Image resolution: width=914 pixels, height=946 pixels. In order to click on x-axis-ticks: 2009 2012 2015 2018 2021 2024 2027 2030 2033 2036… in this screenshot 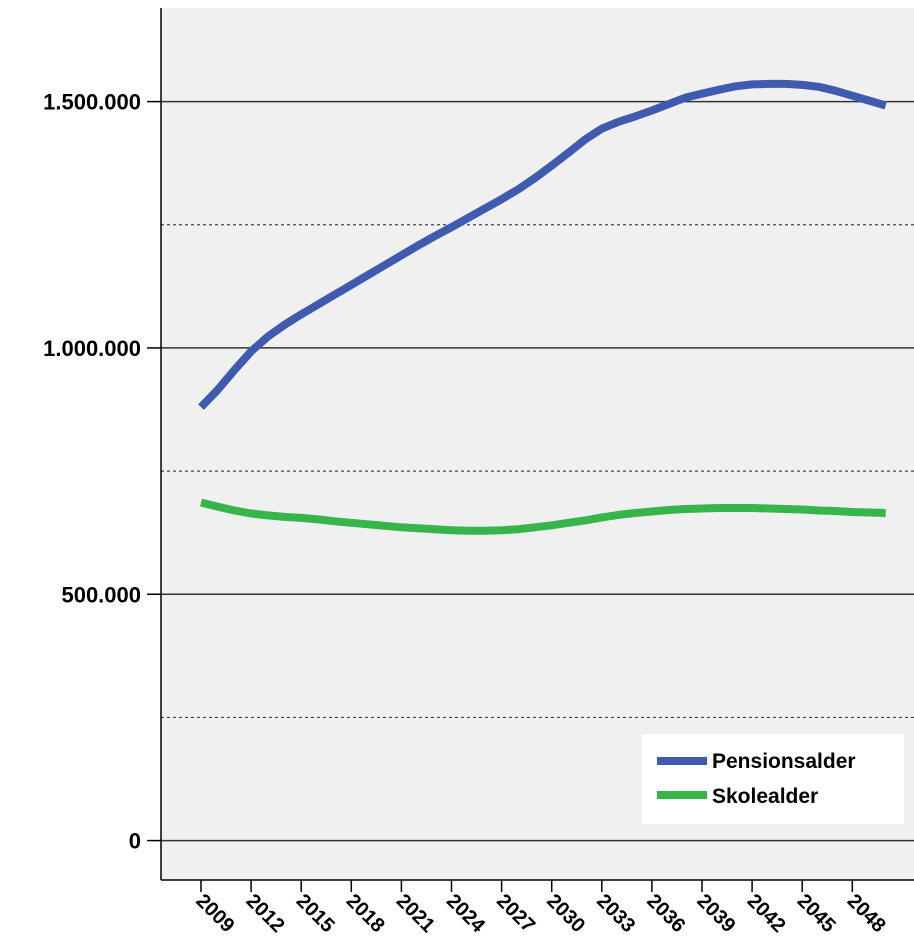, I will do `click(540, 909)`.